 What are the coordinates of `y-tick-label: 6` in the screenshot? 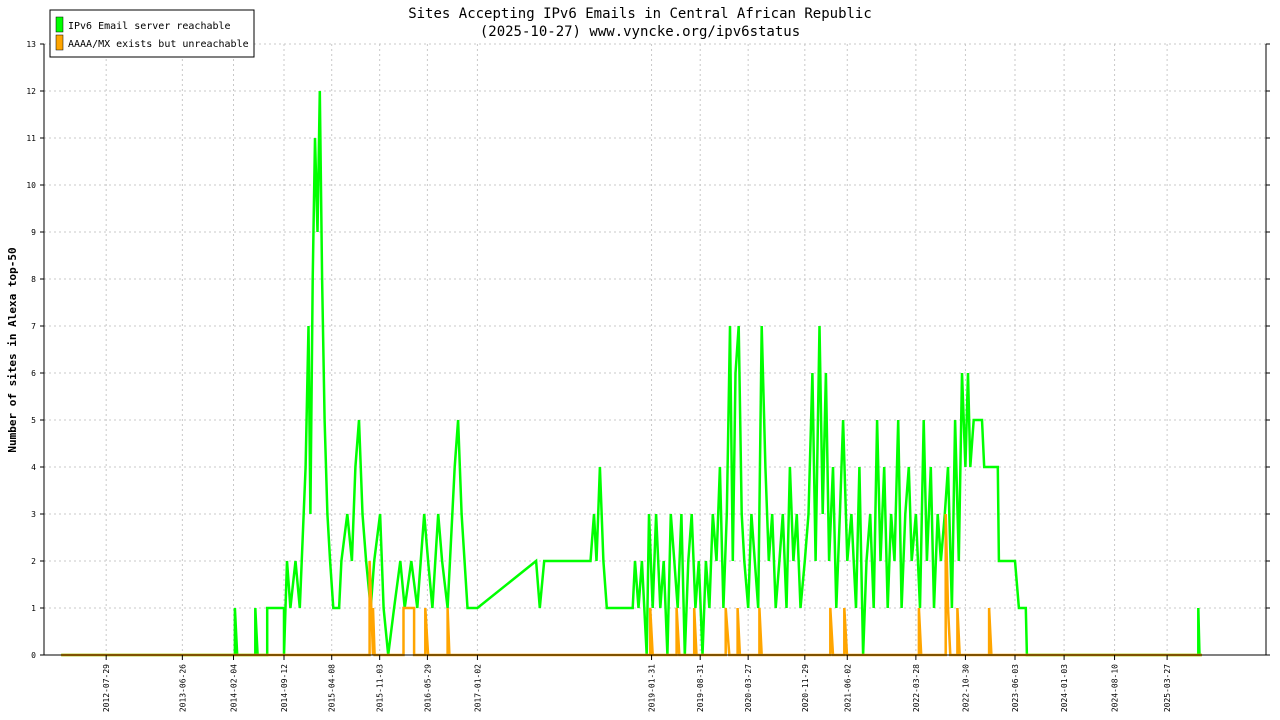 It's located at (33, 373).